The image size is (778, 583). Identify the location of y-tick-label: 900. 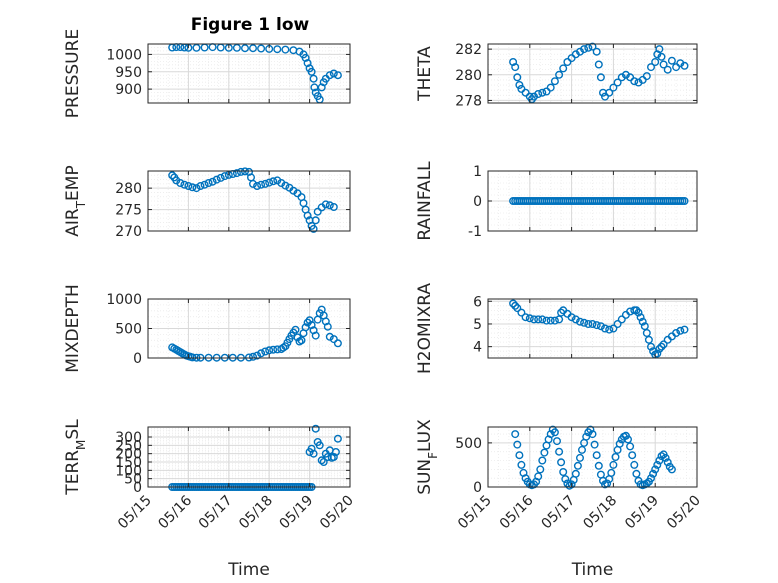
(128, 90).